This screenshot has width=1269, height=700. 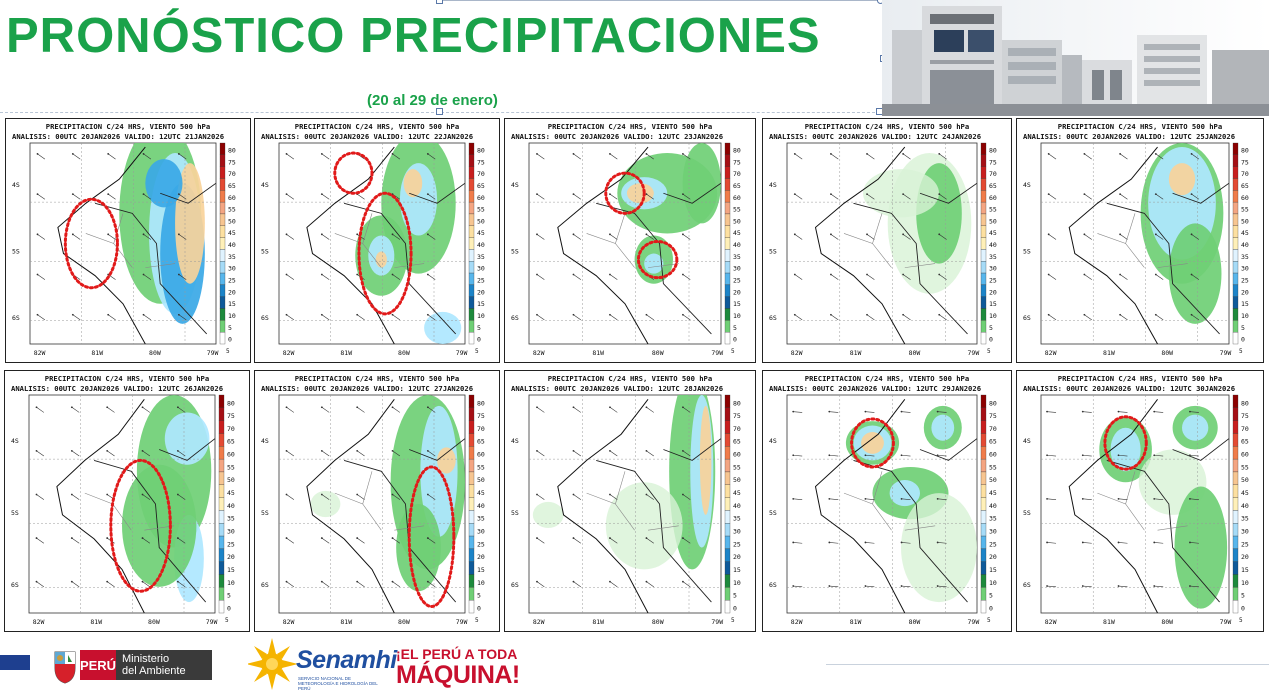 What do you see at coordinates (97, 353) in the screenshot?
I see `longitude-label: 81W` at bounding box center [97, 353].